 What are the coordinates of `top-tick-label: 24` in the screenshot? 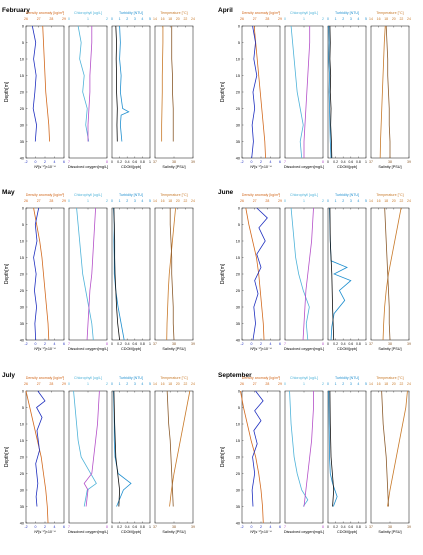 It's located at (409, 19).